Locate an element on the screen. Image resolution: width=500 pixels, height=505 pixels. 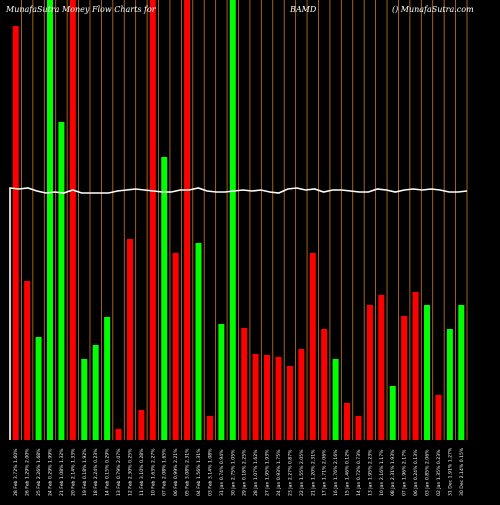
x-tick-label: 24 Feb 0.29% 1.99% is located at coordinates (50, 472).